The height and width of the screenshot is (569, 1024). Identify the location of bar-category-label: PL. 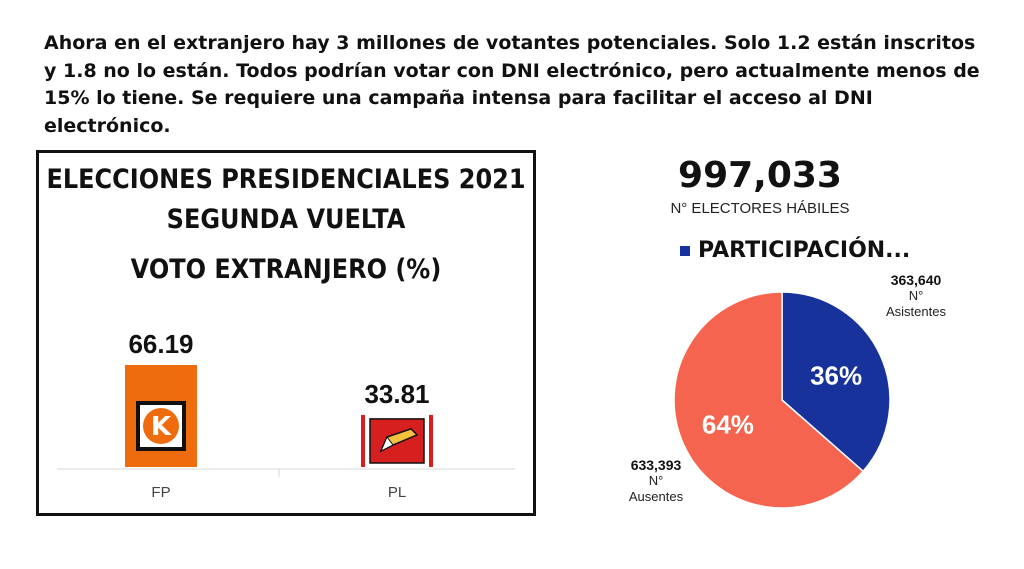
(397, 492).